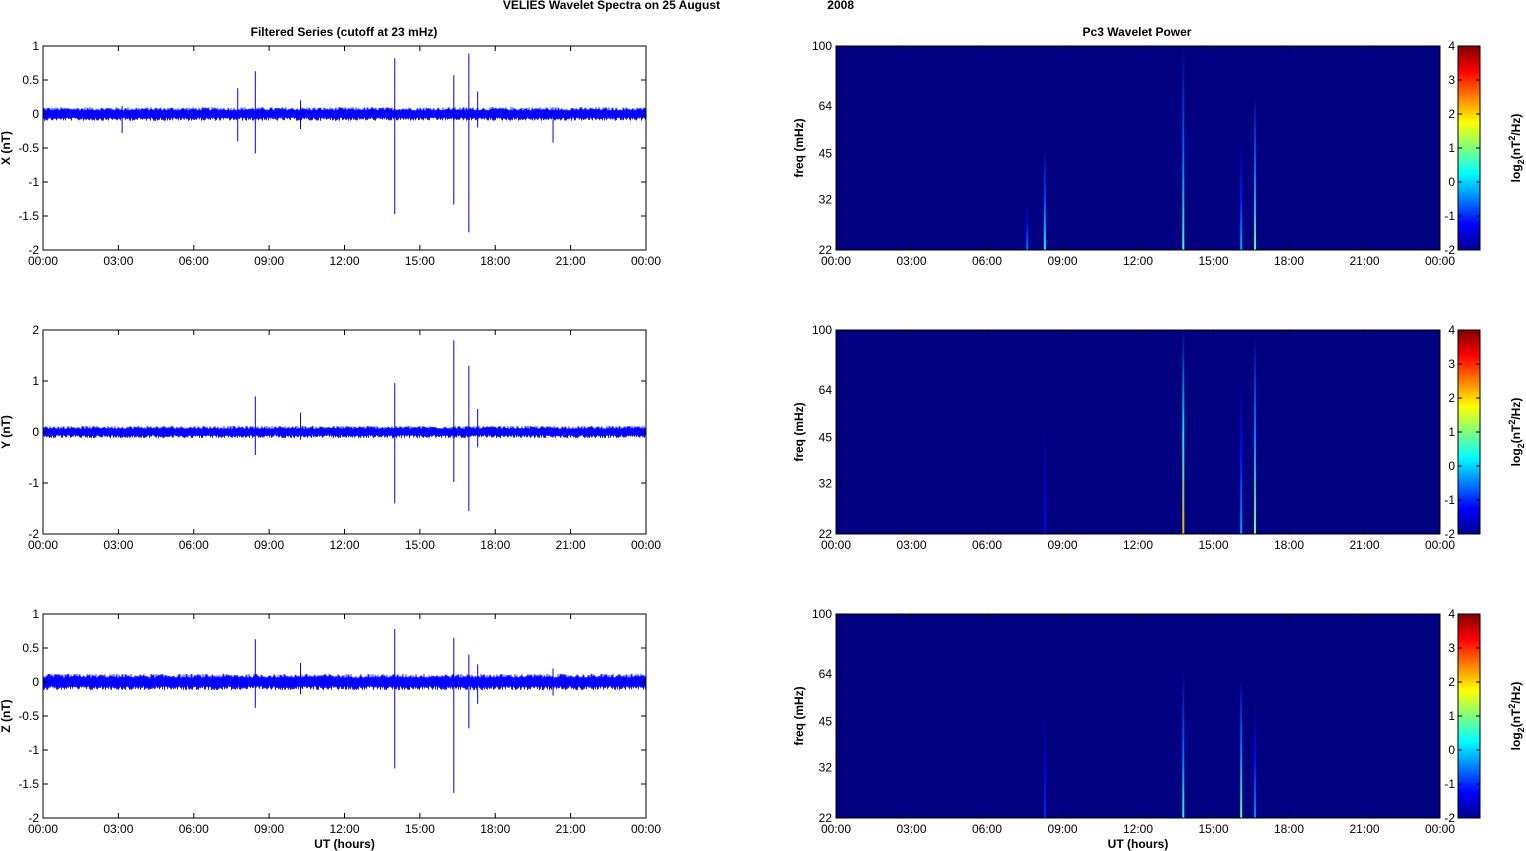  Describe the element at coordinates (1451, 114) in the screenshot. I see `colorbar-tick-label: 2` at that location.